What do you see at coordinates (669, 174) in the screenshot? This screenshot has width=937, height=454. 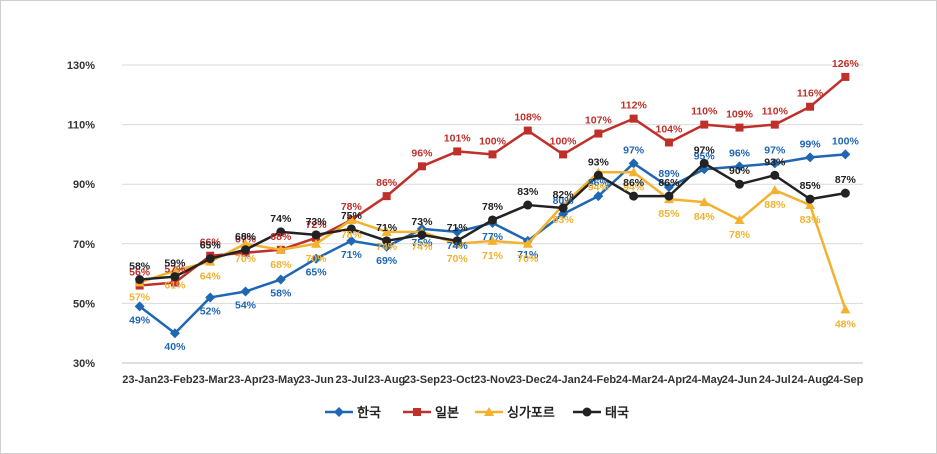 I see `data-label: 89%` at bounding box center [669, 174].